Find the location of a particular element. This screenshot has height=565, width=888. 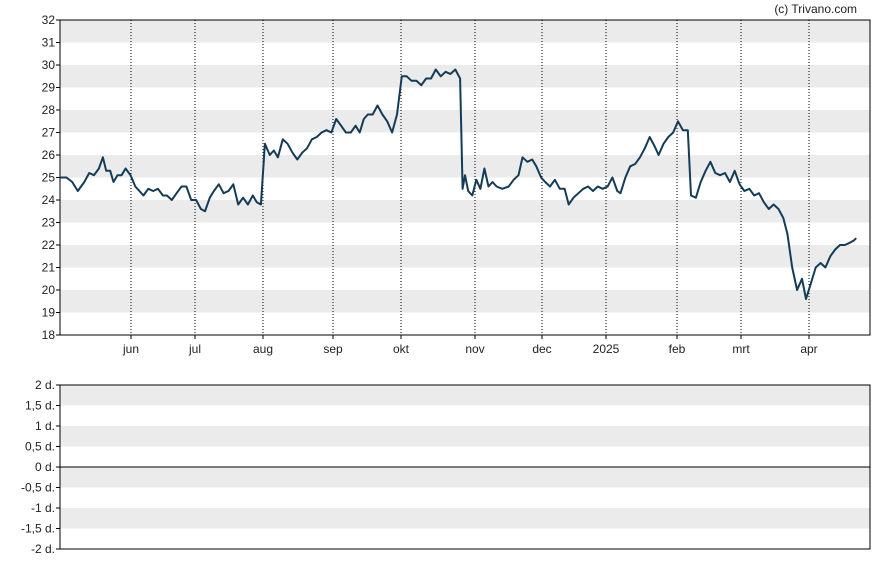

x-tick-label: 2025 is located at coordinates (606, 349).